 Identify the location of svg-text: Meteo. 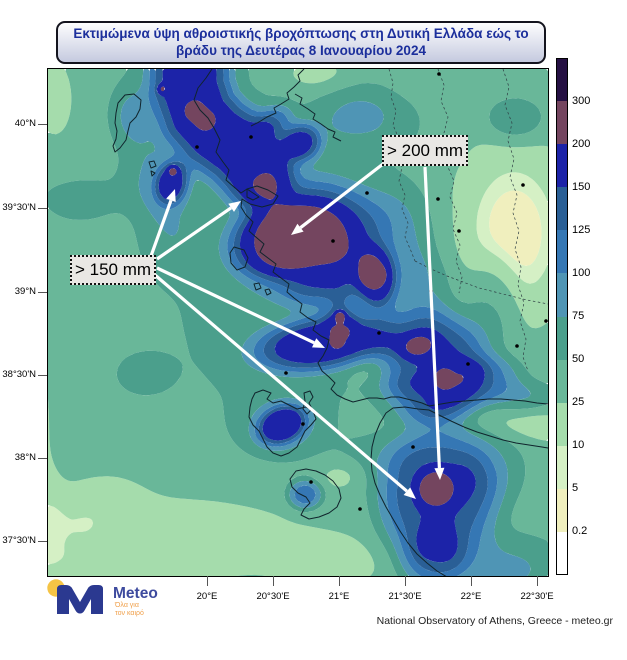
(135, 593).